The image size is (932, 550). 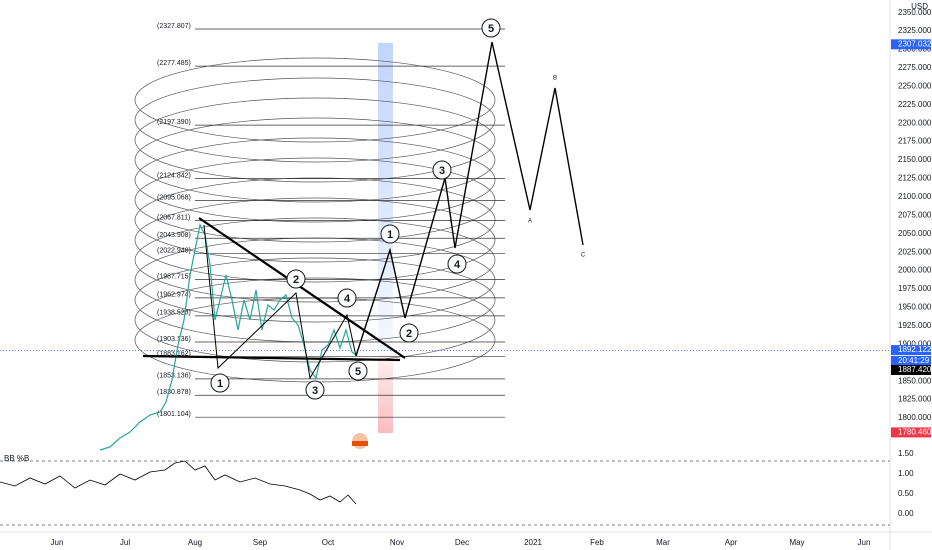 I want to click on corrective-label: B, so click(x=555, y=79).